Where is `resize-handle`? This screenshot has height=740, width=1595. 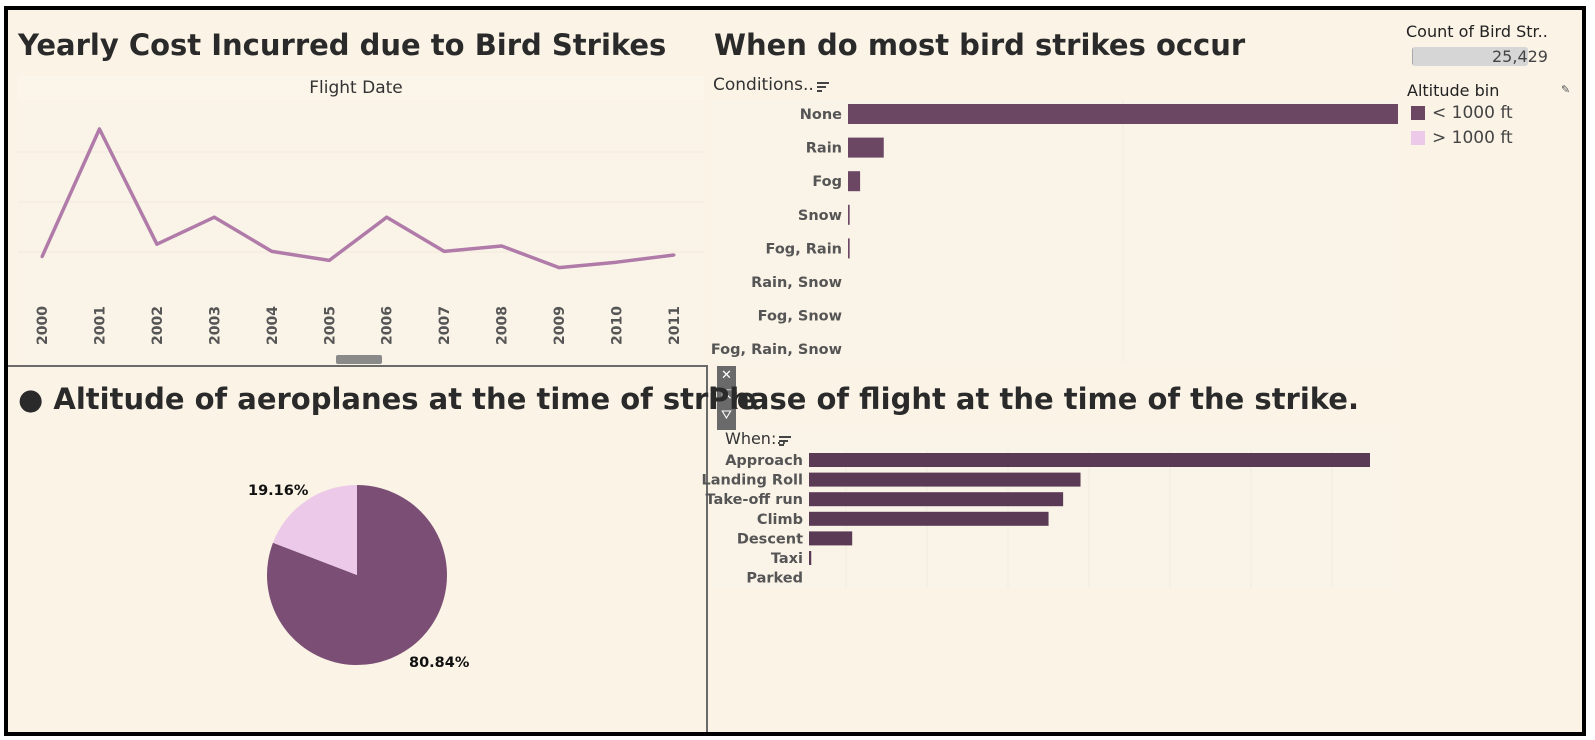
resize-handle is located at coordinates (359, 359).